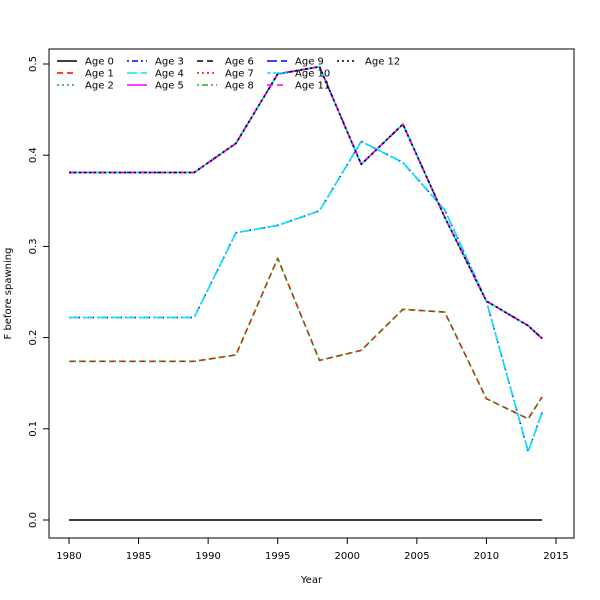  I want to click on x-tick-label: 1995, so click(277, 556).